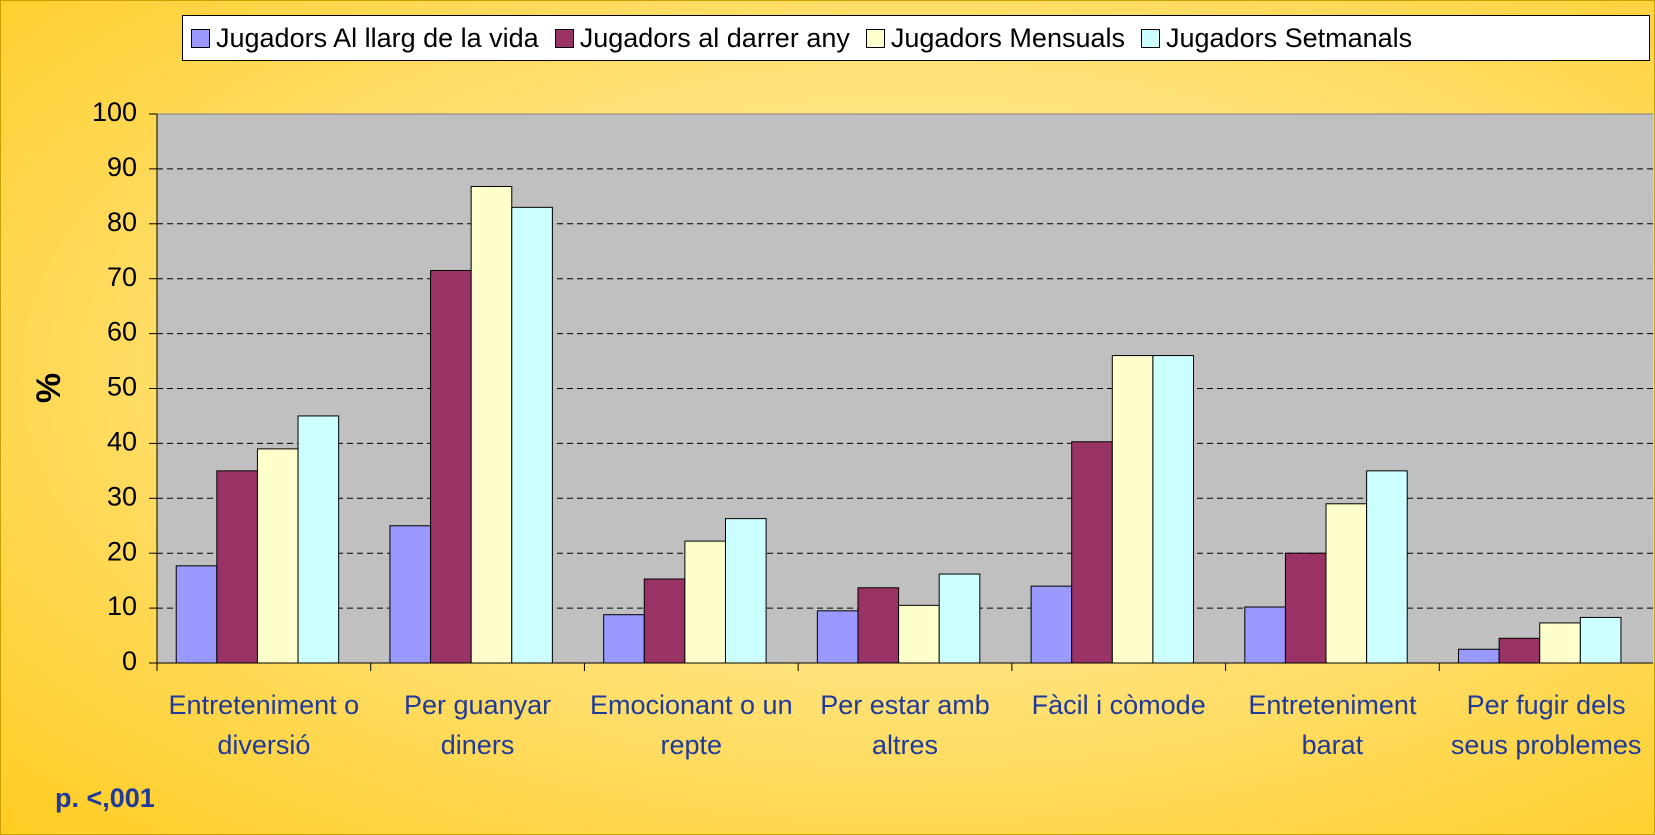 The width and height of the screenshot is (1655, 835). I want to click on x-tick-label: Per guanyar diners, so click(478, 725).